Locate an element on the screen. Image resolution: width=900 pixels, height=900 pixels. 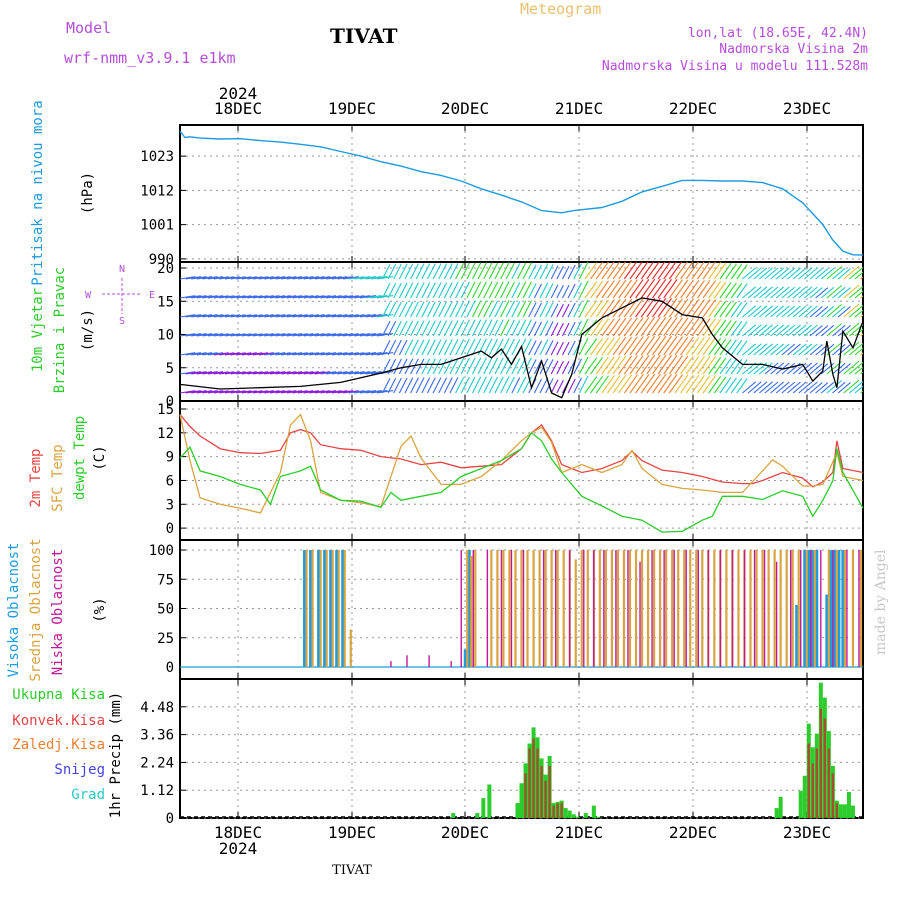
cloud-unit: (%) is located at coordinates (100, 609).